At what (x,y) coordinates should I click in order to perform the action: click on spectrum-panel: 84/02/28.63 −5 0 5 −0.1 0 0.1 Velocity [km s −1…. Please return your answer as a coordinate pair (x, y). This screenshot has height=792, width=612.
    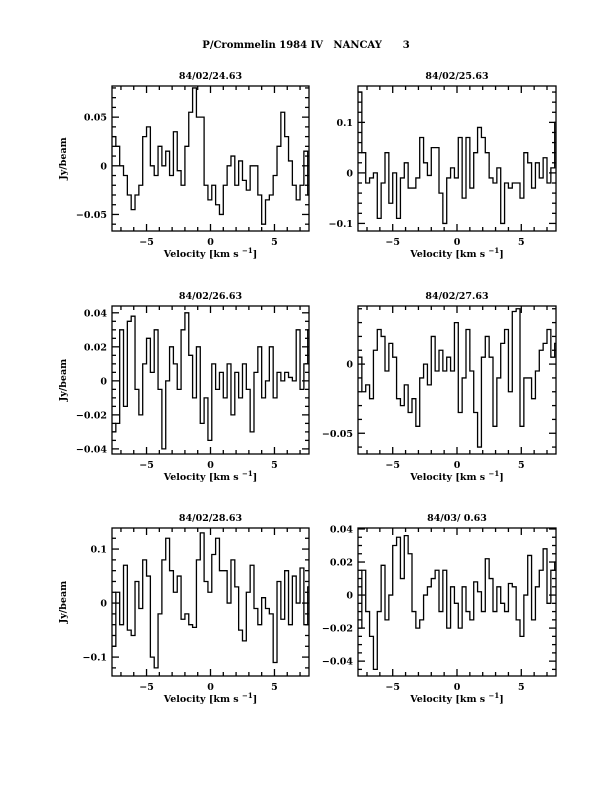
    Looking at the image, I should click on (184, 609).